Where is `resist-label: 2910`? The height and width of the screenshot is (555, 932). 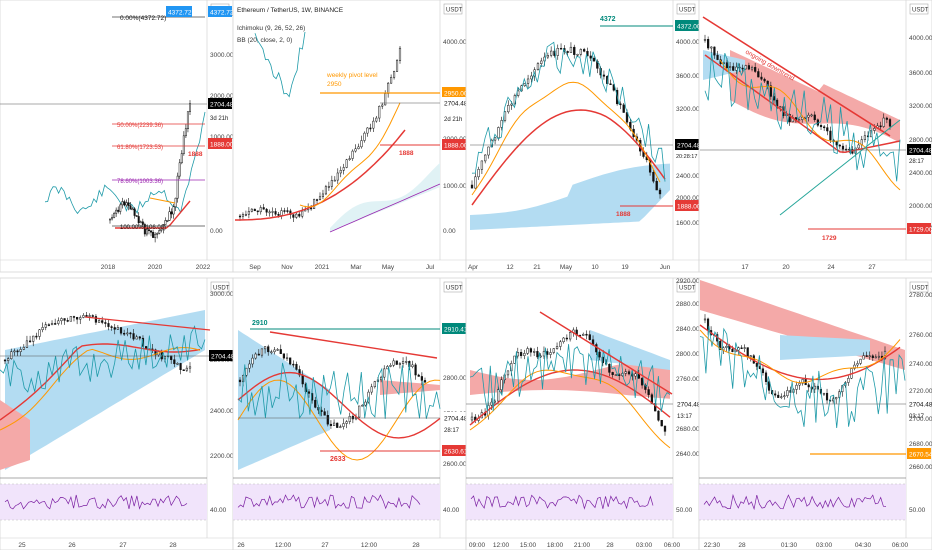
resist-label: 2910 is located at coordinates (260, 323).